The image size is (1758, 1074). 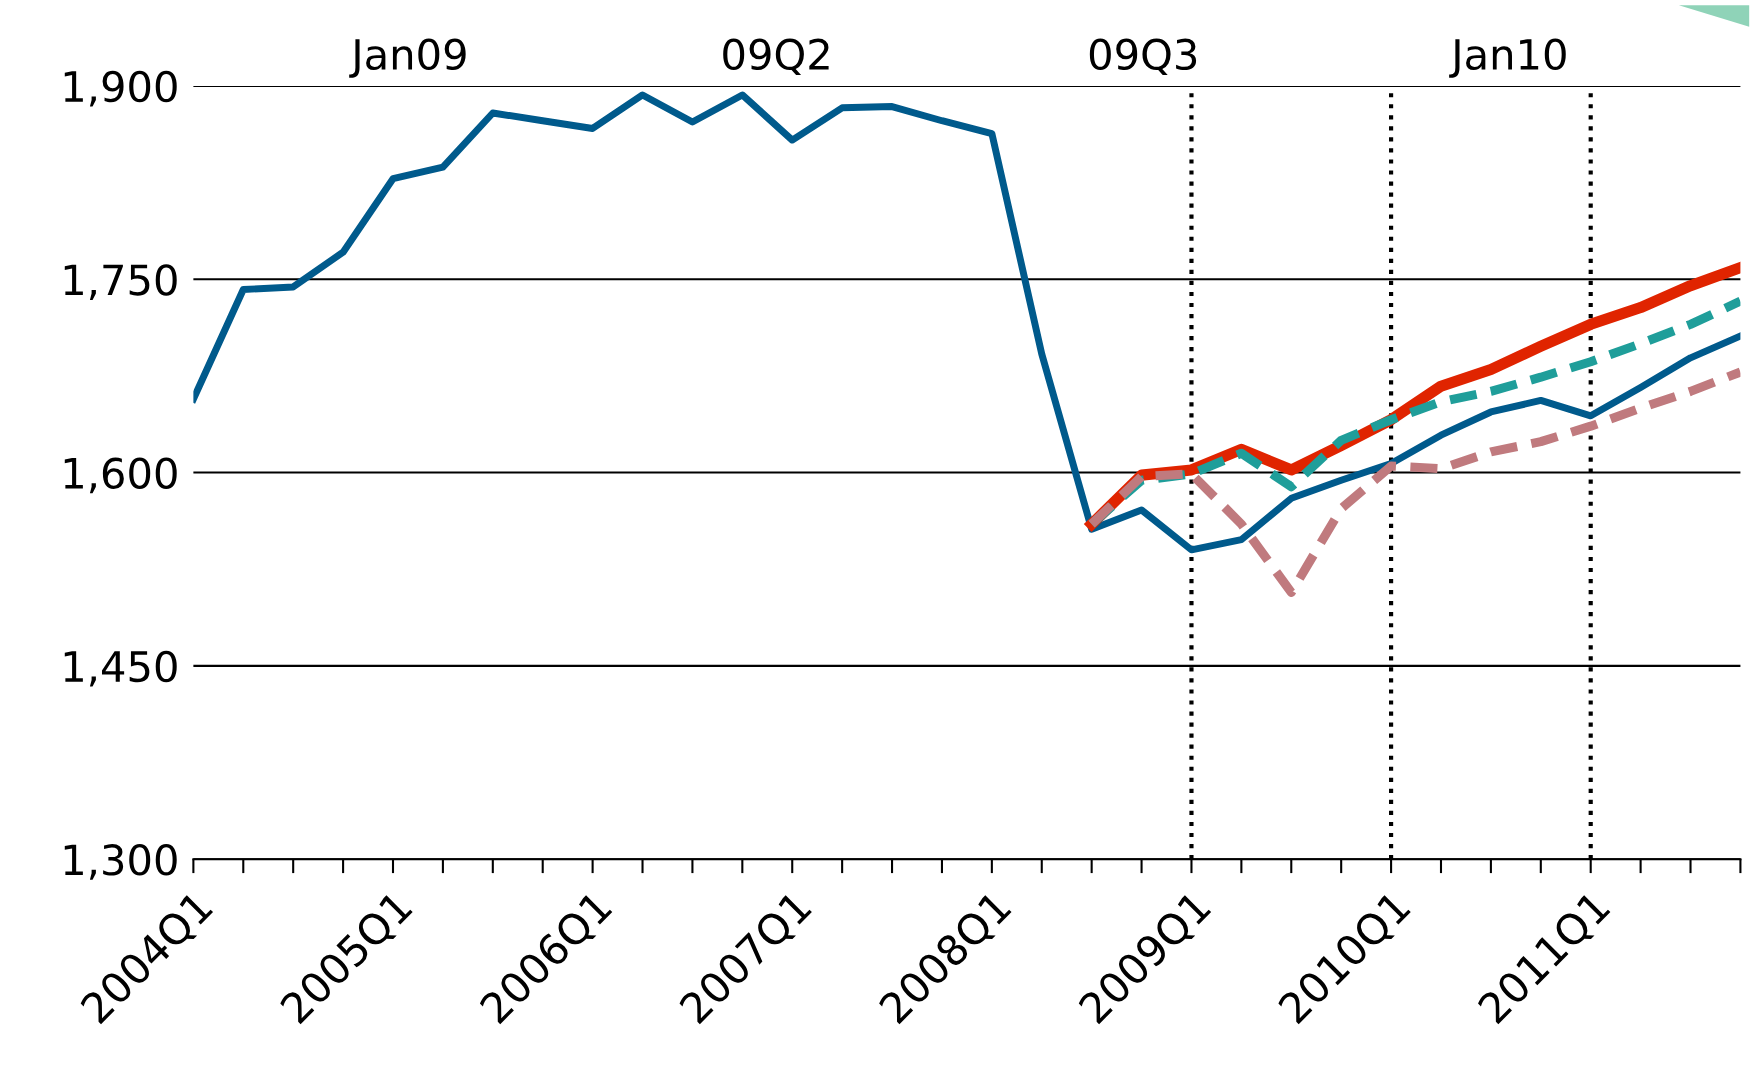 I want to click on y-tick-label: 1,600, so click(x=120, y=475).